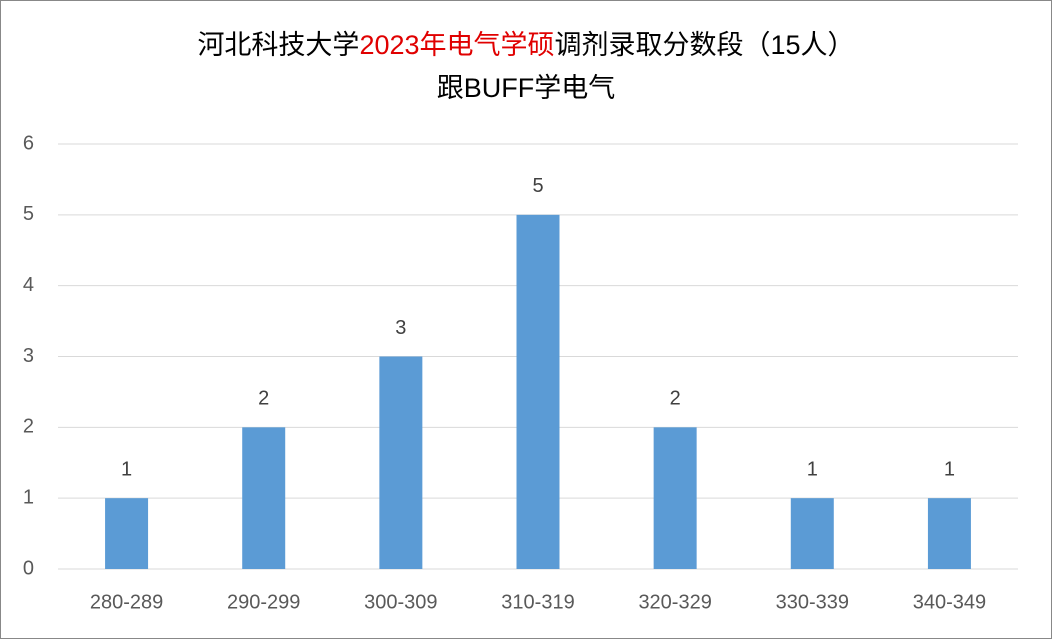 This screenshot has height=641, width=1053. What do you see at coordinates (674, 602) in the screenshot?
I see `x-tick-label: 320-329` at bounding box center [674, 602].